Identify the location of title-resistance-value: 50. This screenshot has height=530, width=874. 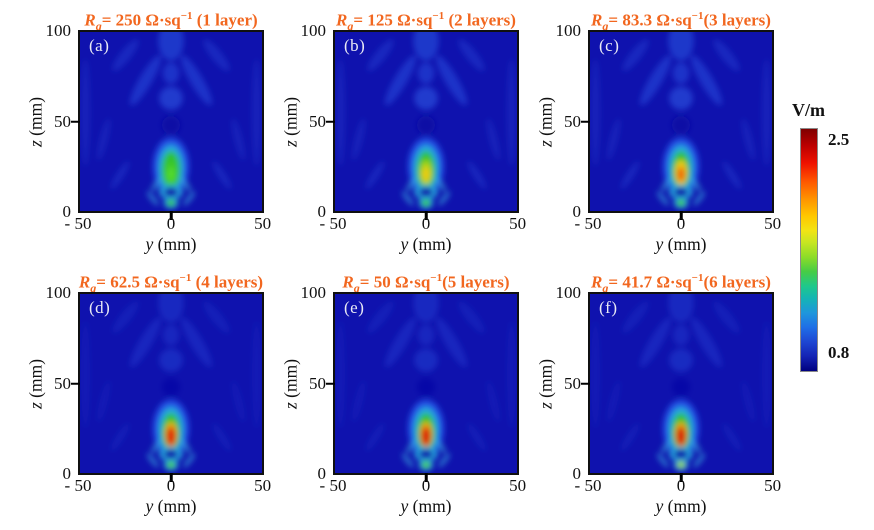
(382, 282).